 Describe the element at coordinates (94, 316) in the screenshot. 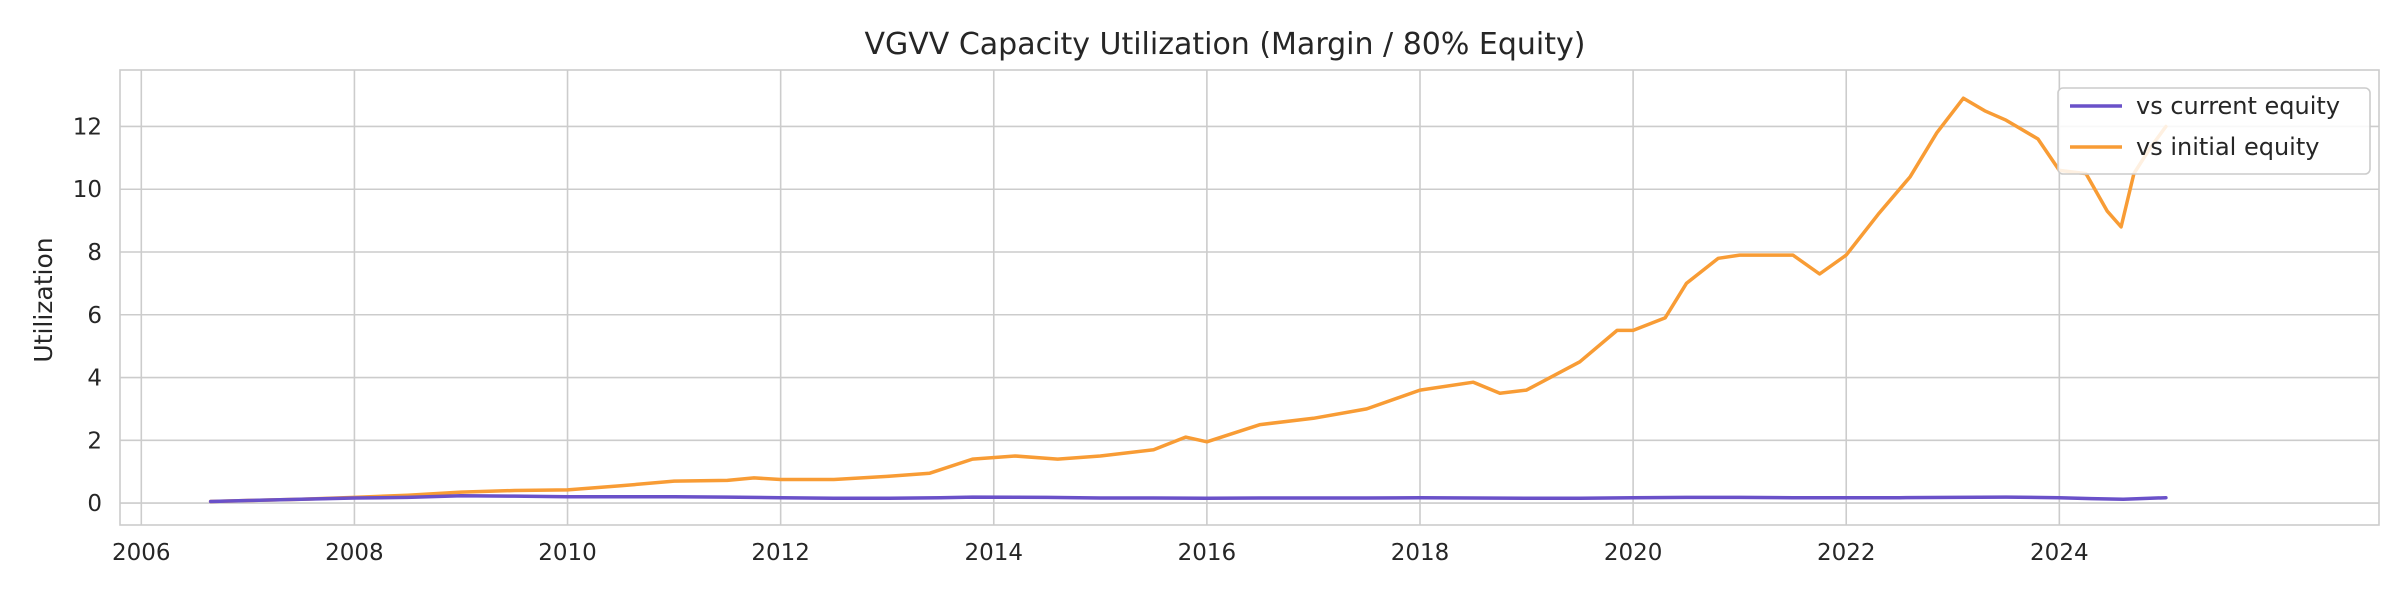

I see `y-tick-label: 6` at that location.